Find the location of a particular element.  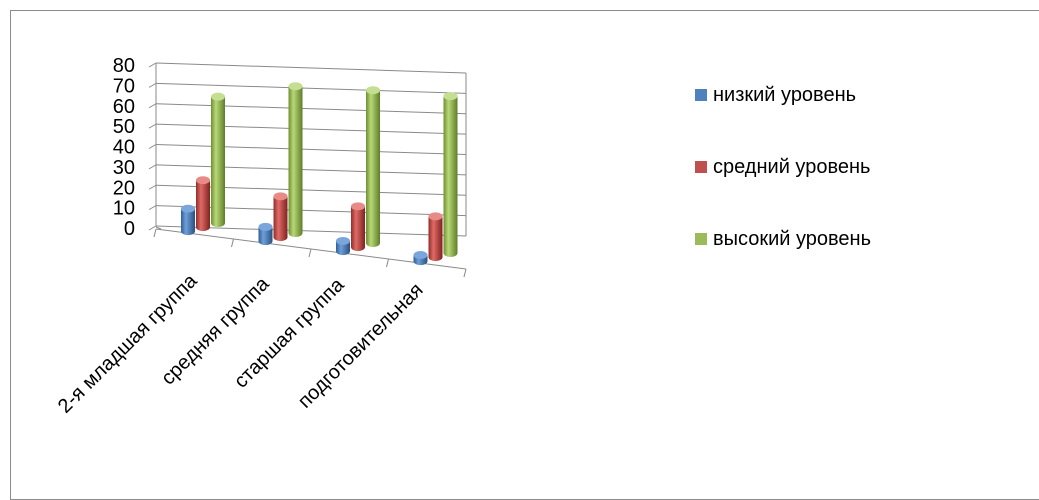

bar-высокий-уровень-2 is located at coordinates (295, 159).